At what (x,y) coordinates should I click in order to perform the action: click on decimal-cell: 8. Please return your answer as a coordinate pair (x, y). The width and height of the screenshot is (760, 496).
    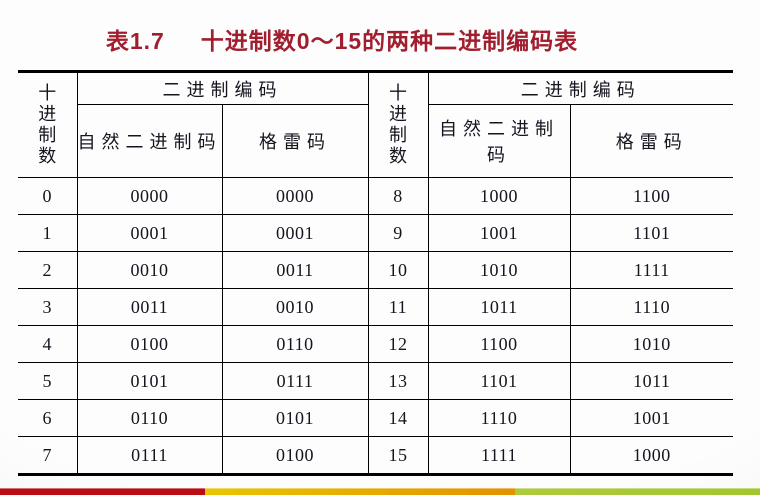
    Looking at the image, I should click on (398, 196).